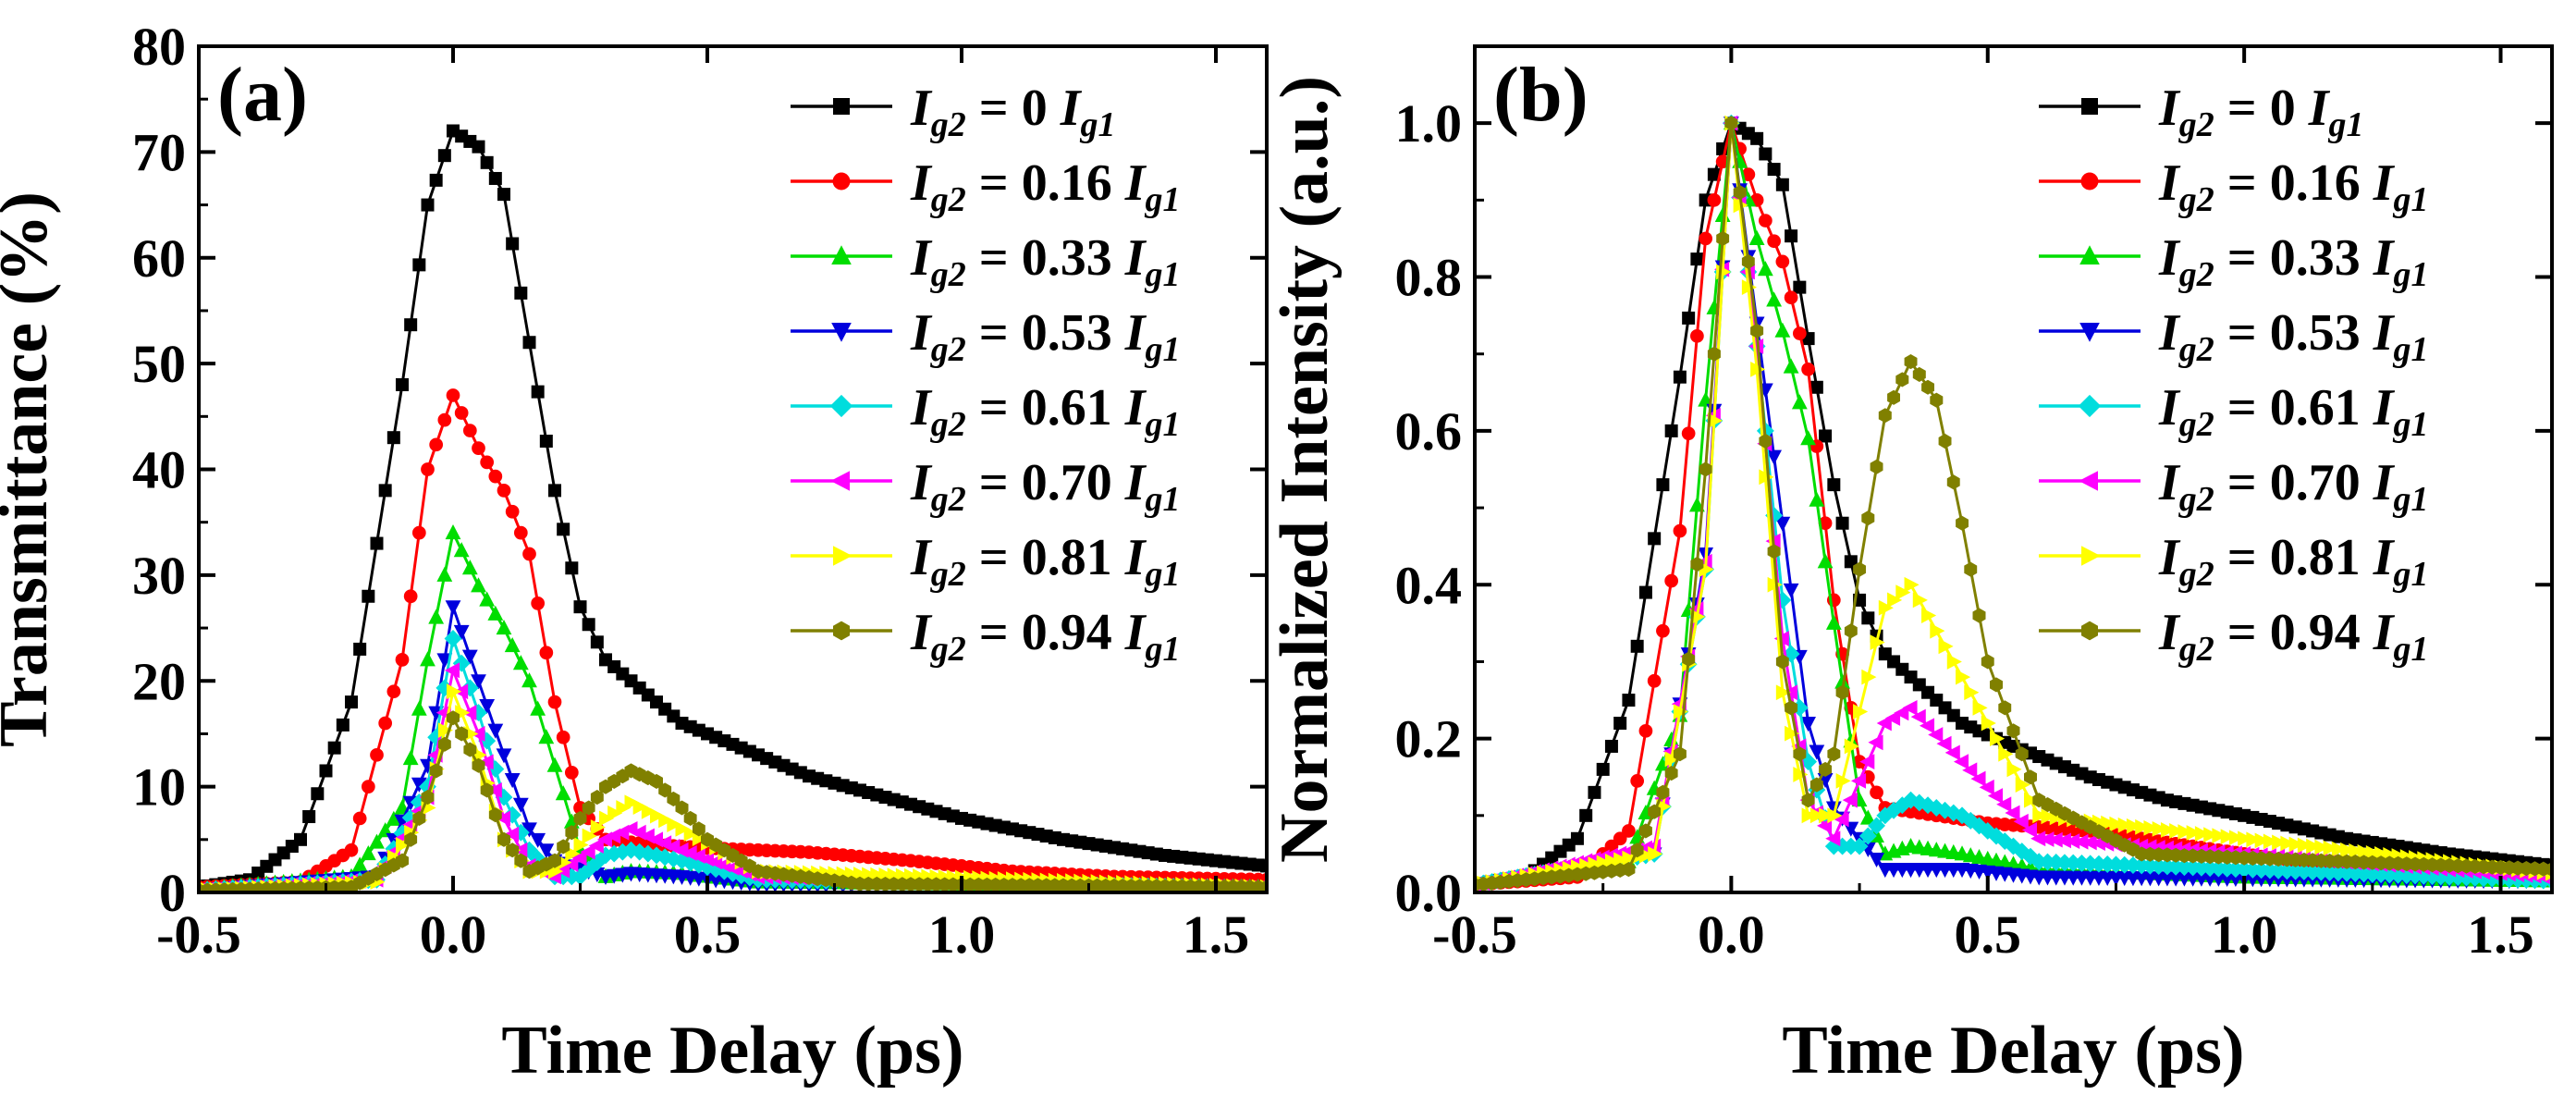 The image size is (2576, 1107). I want to click on legend-label: Ig2 = 0.81 Ig1, so click(1045, 561).